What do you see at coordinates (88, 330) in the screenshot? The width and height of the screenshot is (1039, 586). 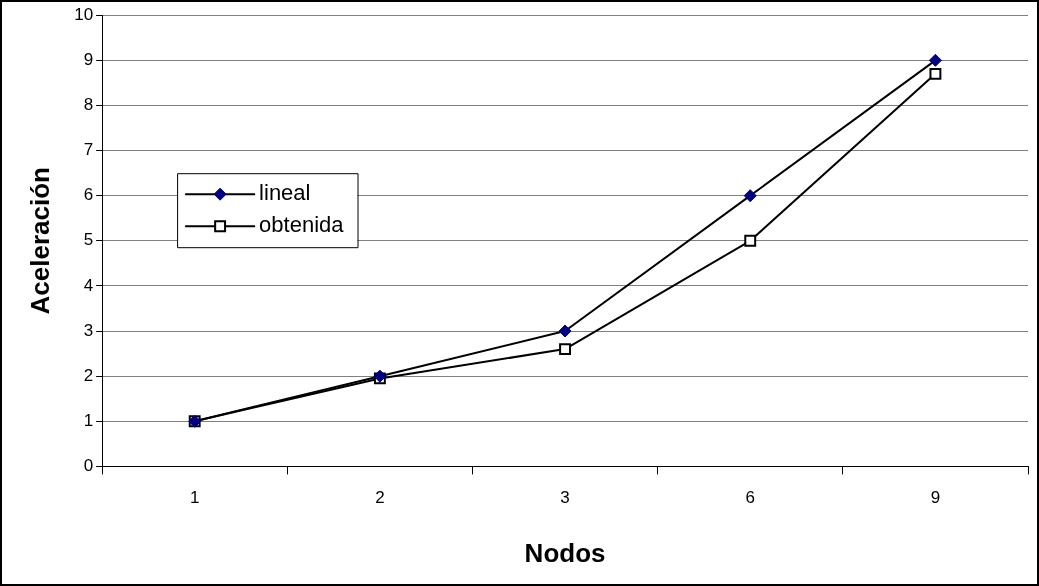 I see `y-tick-label: 3` at bounding box center [88, 330].